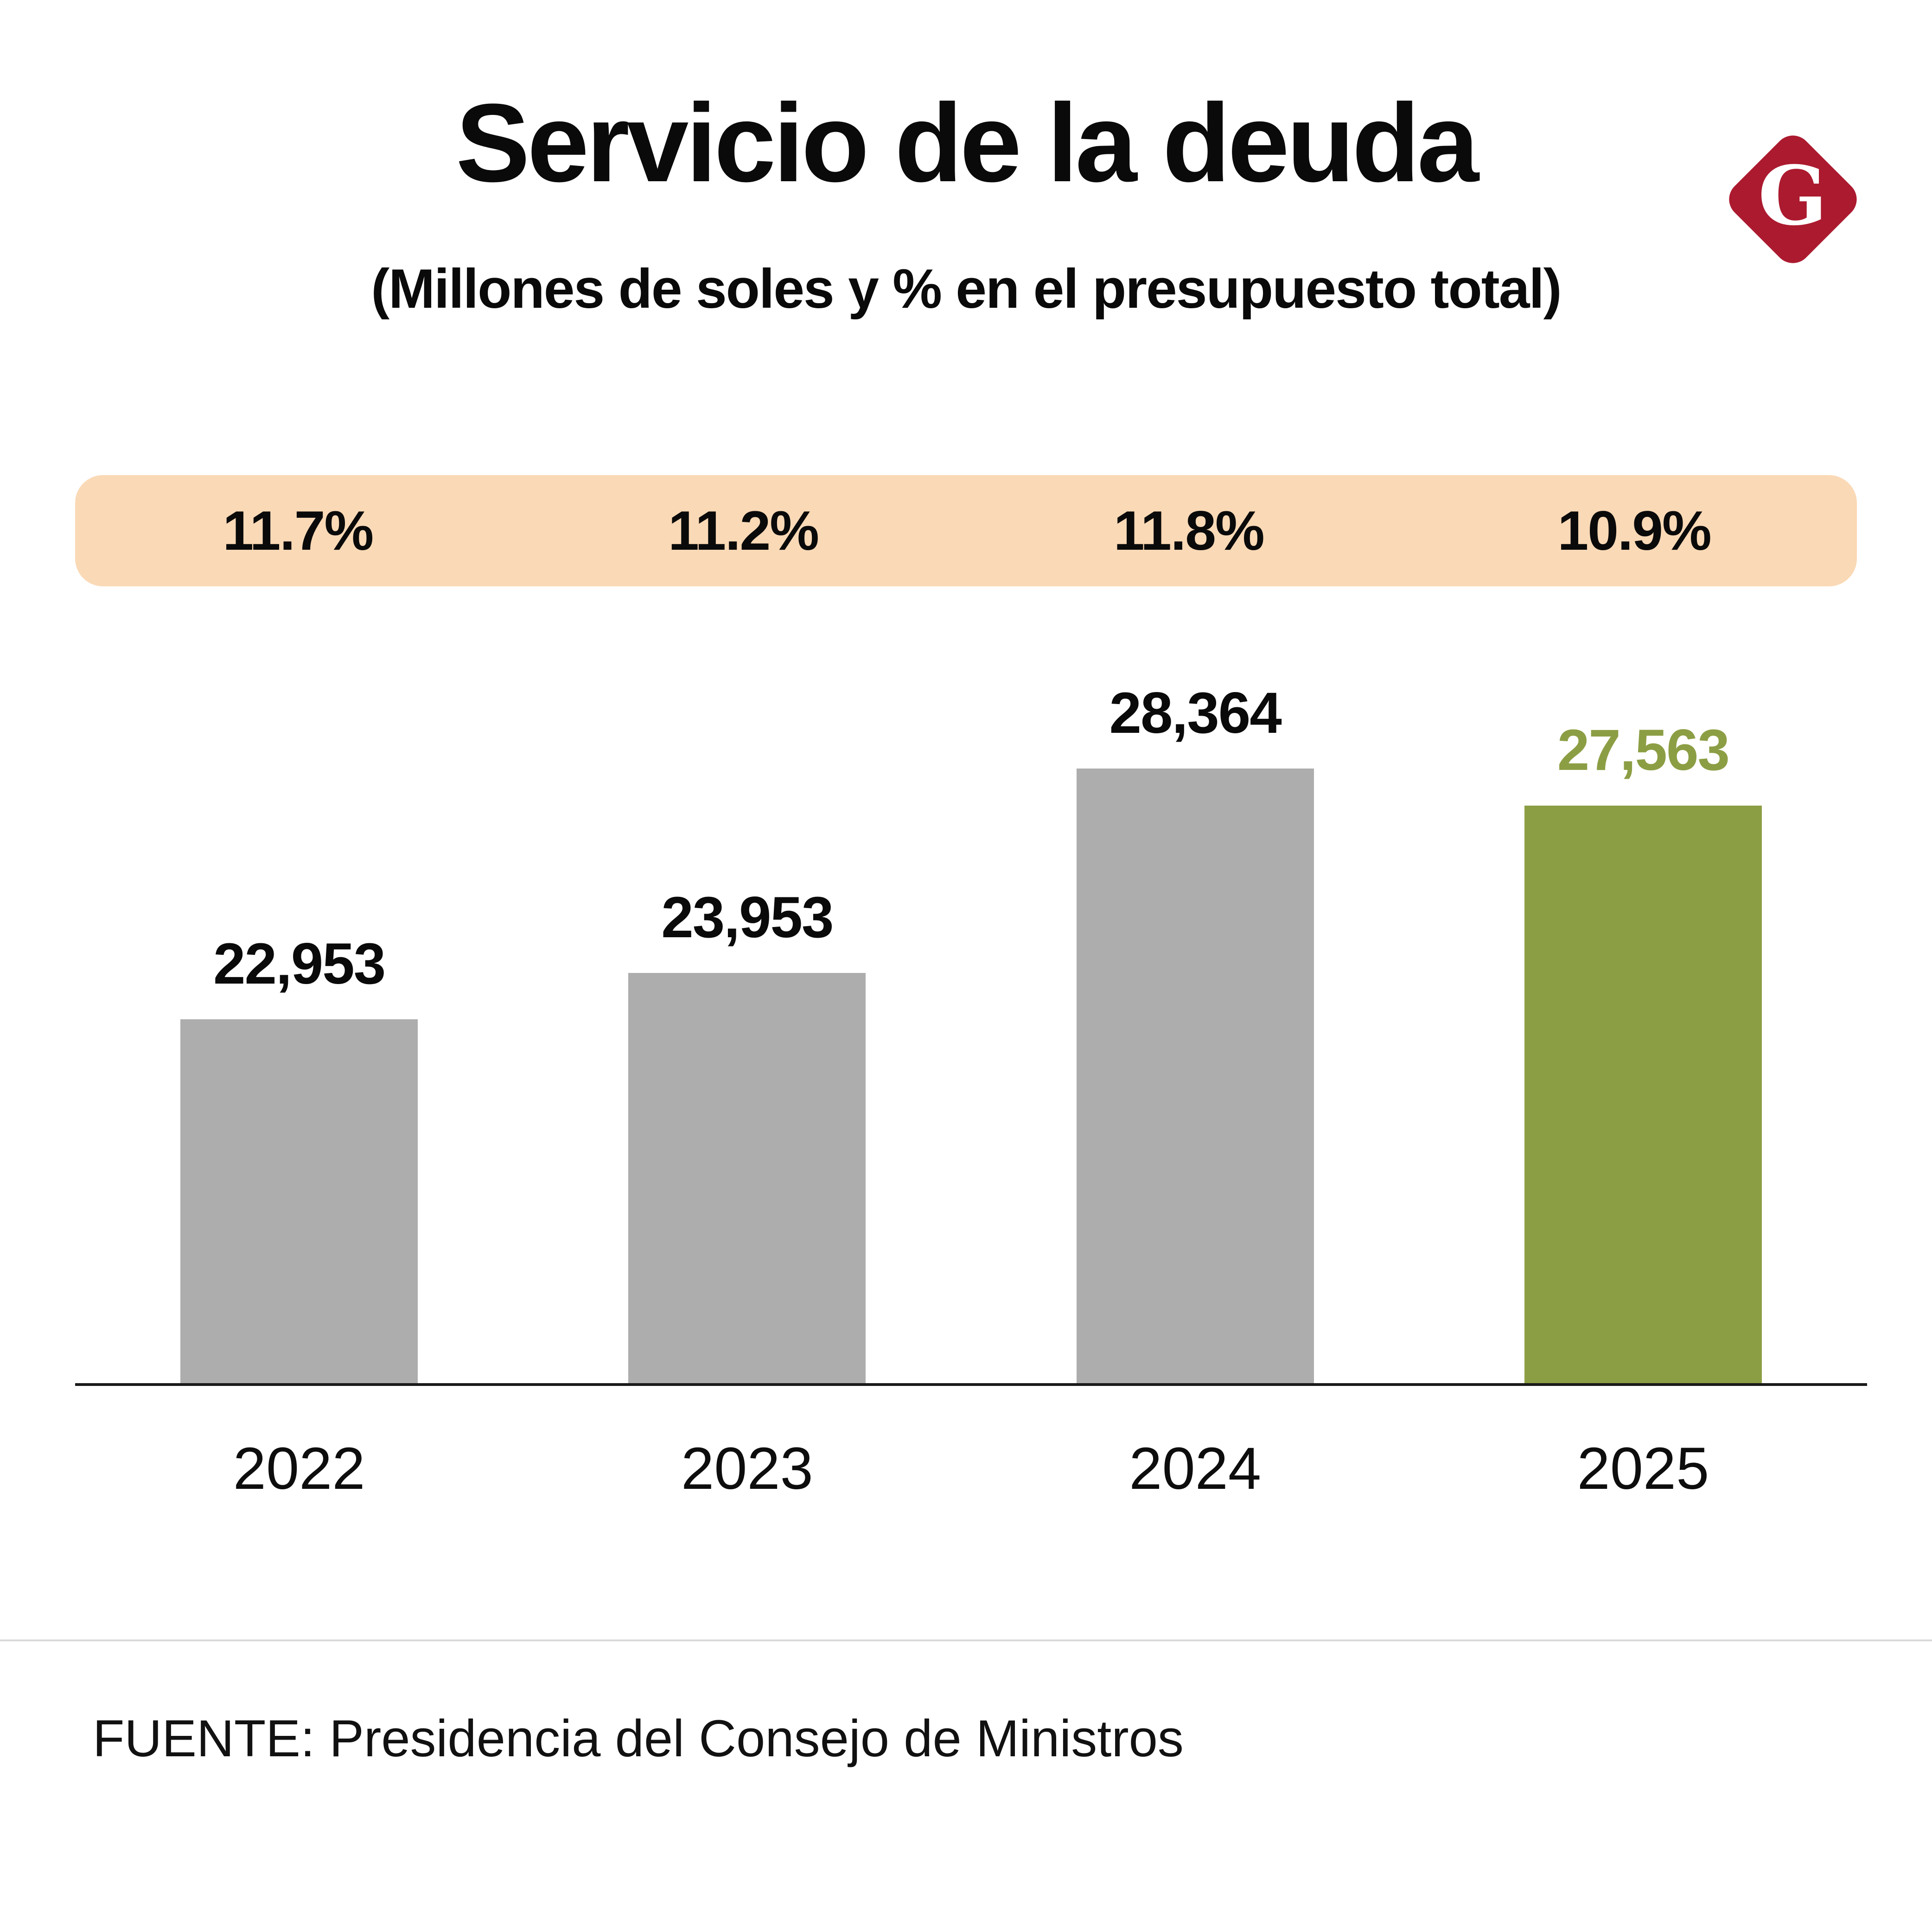  I want to click on bar-column-2023: 23,953, so click(747, 1134).